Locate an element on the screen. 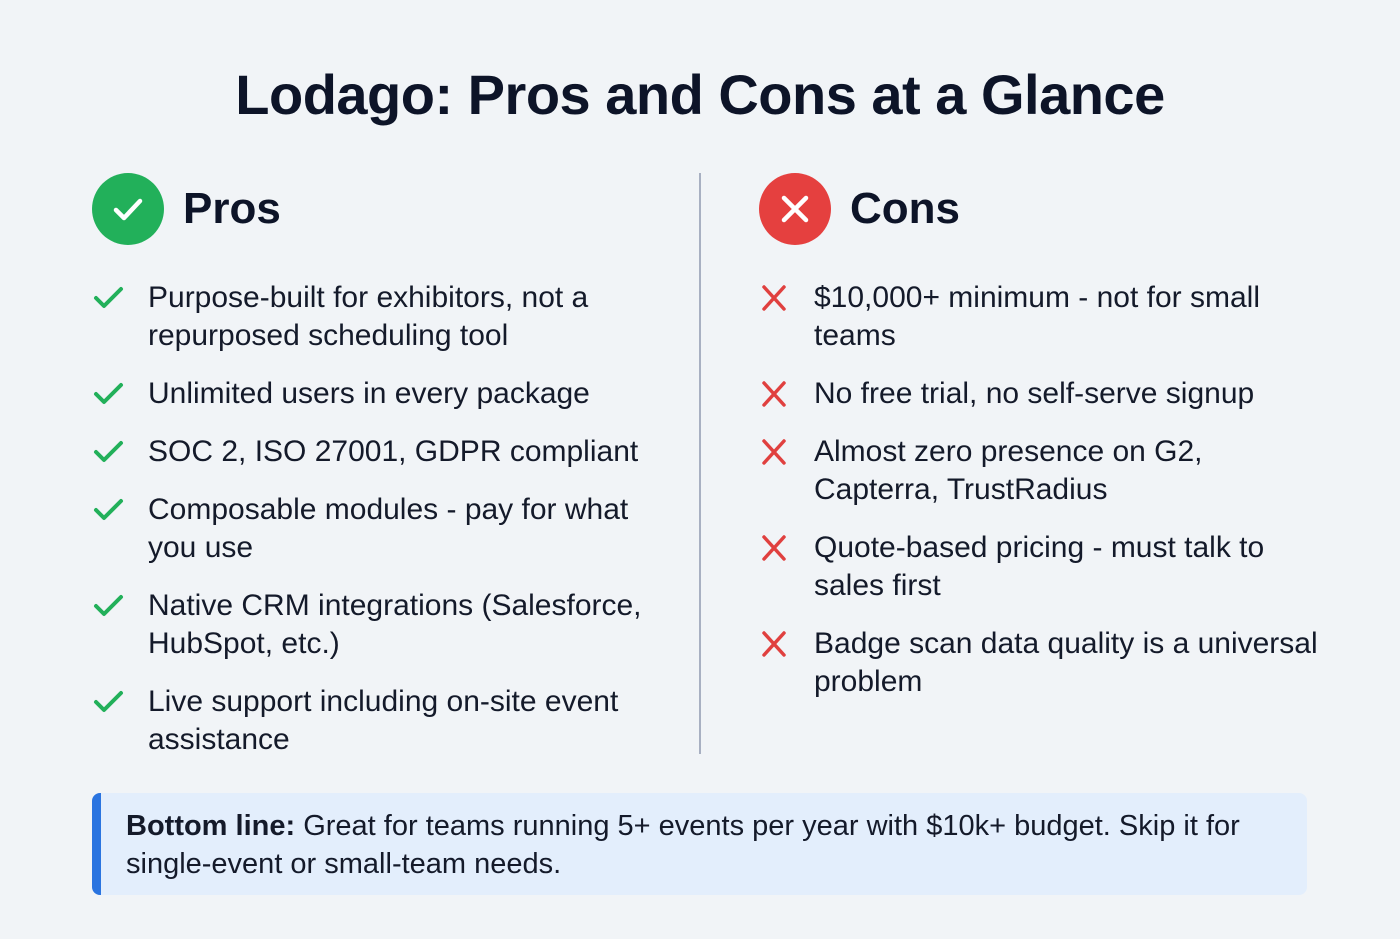 The width and height of the screenshot is (1400, 939). bottom-line-label: Bottom line: is located at coordinates (211, 826).